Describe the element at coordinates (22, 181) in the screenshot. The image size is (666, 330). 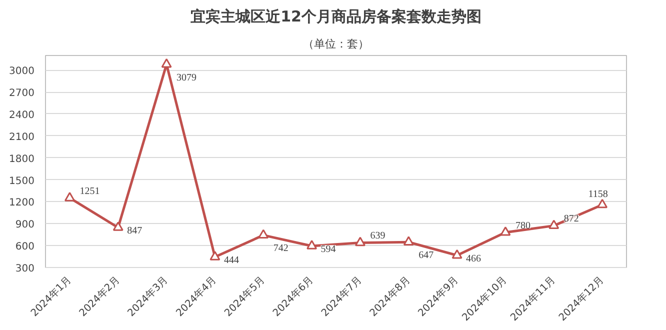
I see `y-tick-label: 1500` at that location.